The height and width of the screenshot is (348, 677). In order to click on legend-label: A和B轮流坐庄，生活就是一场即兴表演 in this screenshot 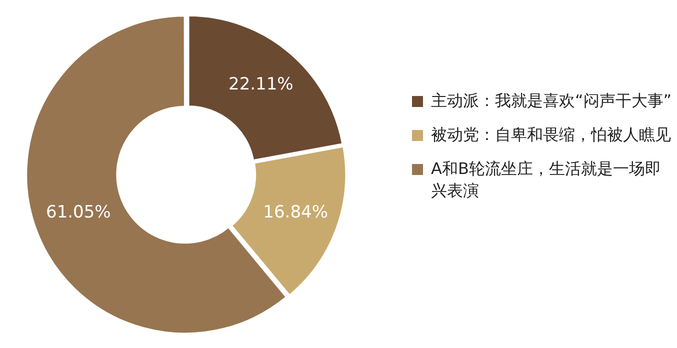, I will do `click(546, 180)`.